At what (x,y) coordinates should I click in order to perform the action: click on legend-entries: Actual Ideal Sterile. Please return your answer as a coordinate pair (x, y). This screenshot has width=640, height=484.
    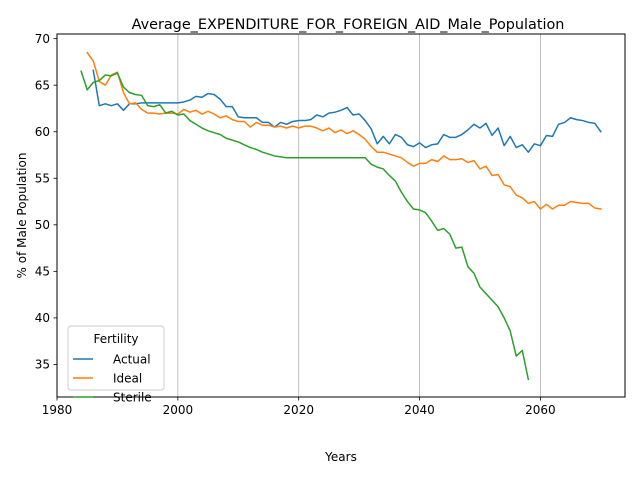
    Looking at the image, I should click on (112, 378).